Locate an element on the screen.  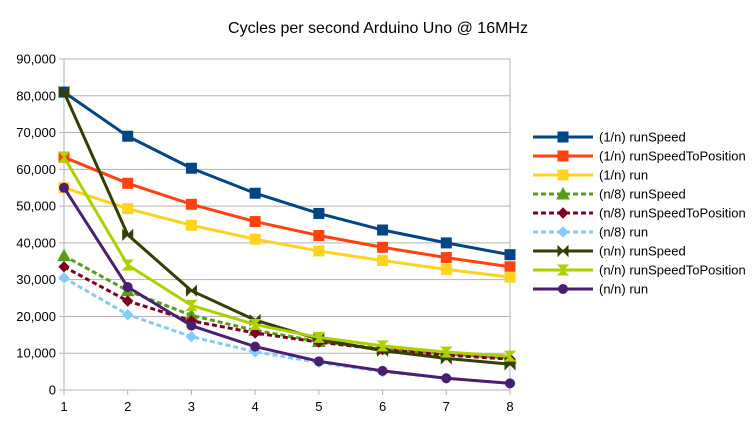
x-tick-label: 1 is located at coordinates (63, 406).